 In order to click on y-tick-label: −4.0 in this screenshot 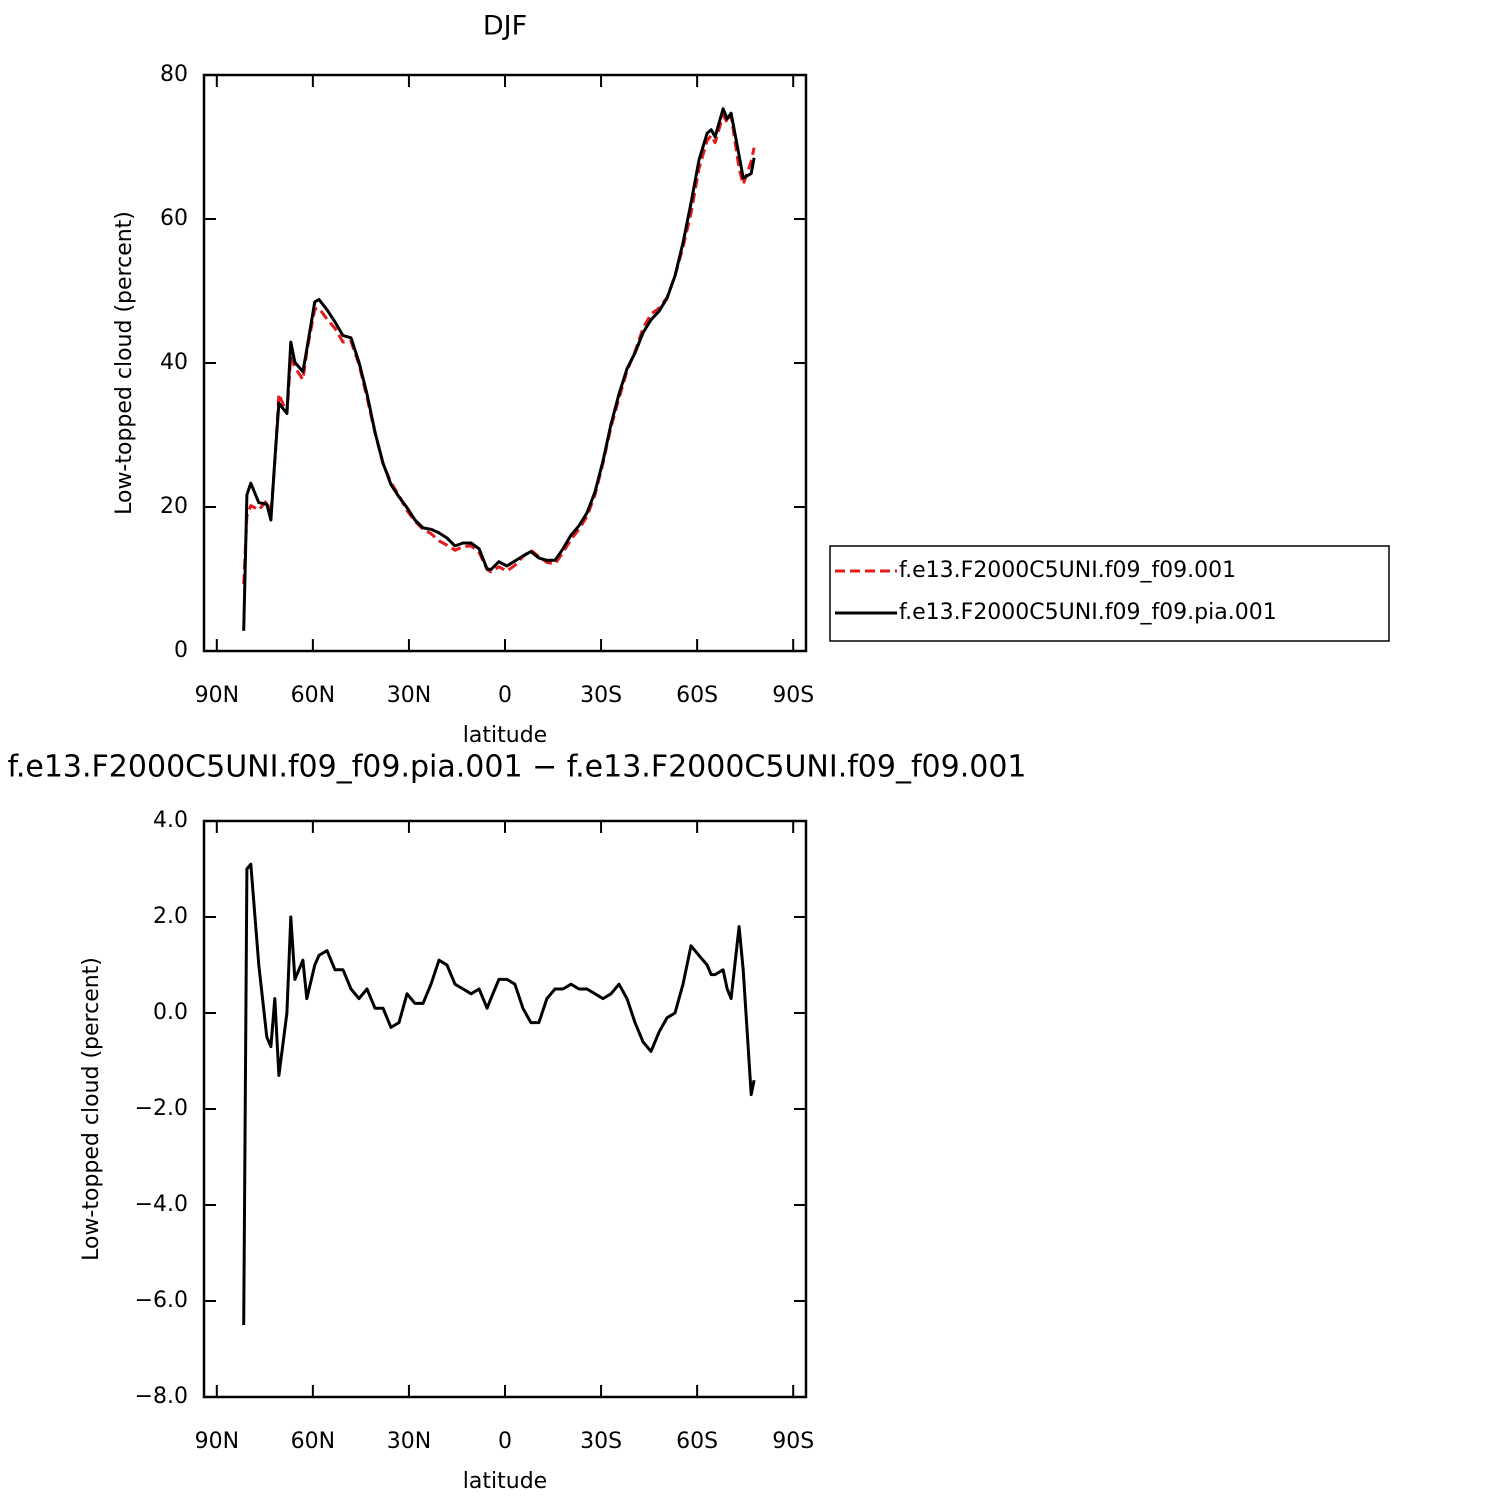, I will do `click(161, 1204)`.